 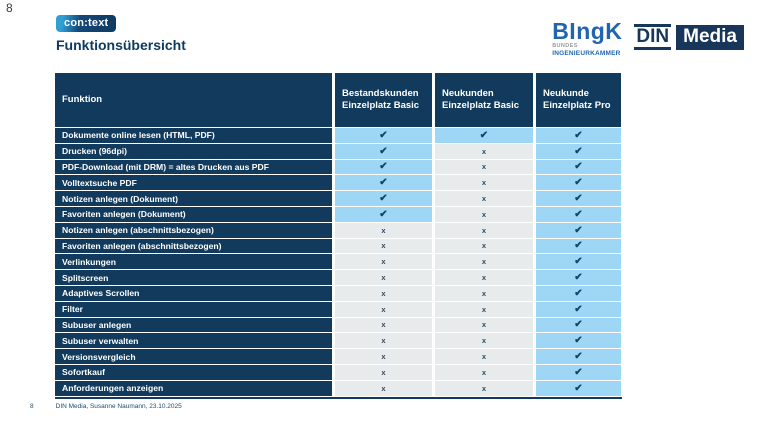 I want to click on table-bottom-border, so click(x=338, y=397).